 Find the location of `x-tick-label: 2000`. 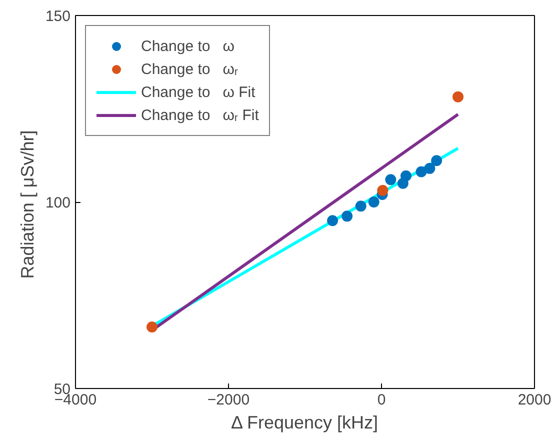

x-tick-label: 2000 is located at coordinates (535, 400).